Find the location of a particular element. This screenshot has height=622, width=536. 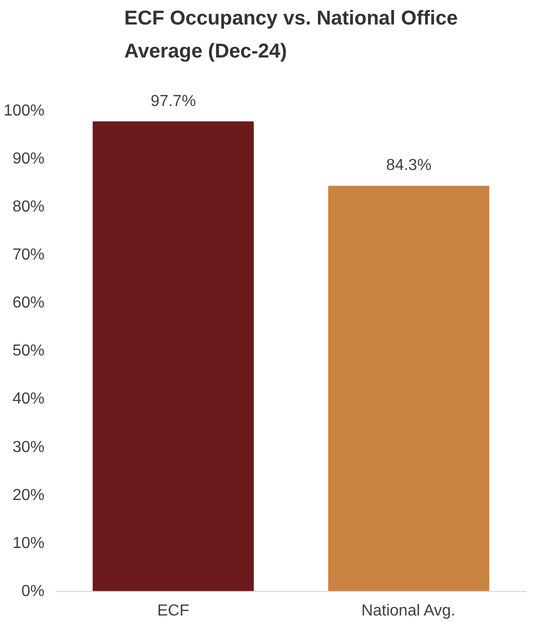

y-tick-label: 90% is located at coordinates (28, 159).